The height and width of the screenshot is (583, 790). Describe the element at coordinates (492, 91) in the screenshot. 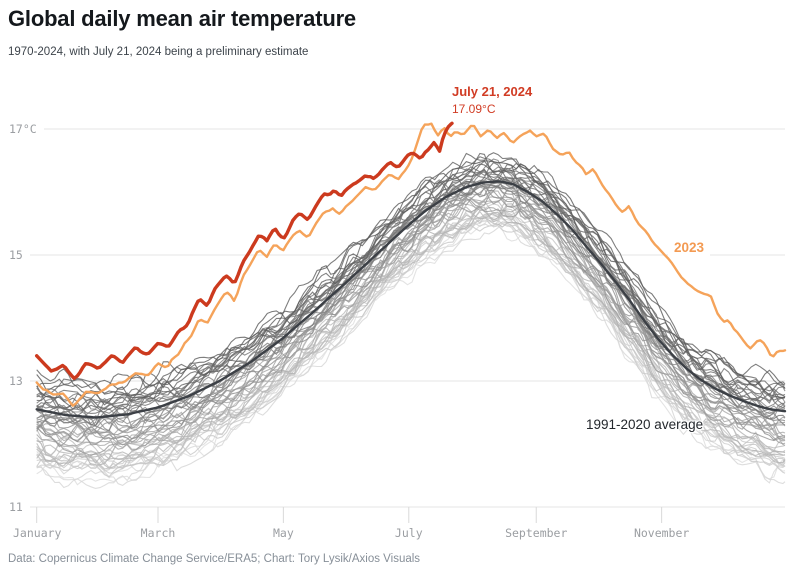

I see `annotation-2024-date: July 21, 2024` at that location.